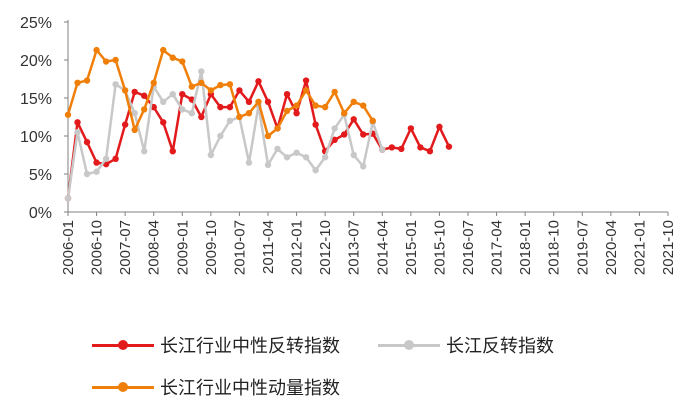 The height and width of the screenshot is (408, 681). Describe the element at coordinates (554, 247) in the screenshot. I see `x-tick-label: 2018-10` at that location.